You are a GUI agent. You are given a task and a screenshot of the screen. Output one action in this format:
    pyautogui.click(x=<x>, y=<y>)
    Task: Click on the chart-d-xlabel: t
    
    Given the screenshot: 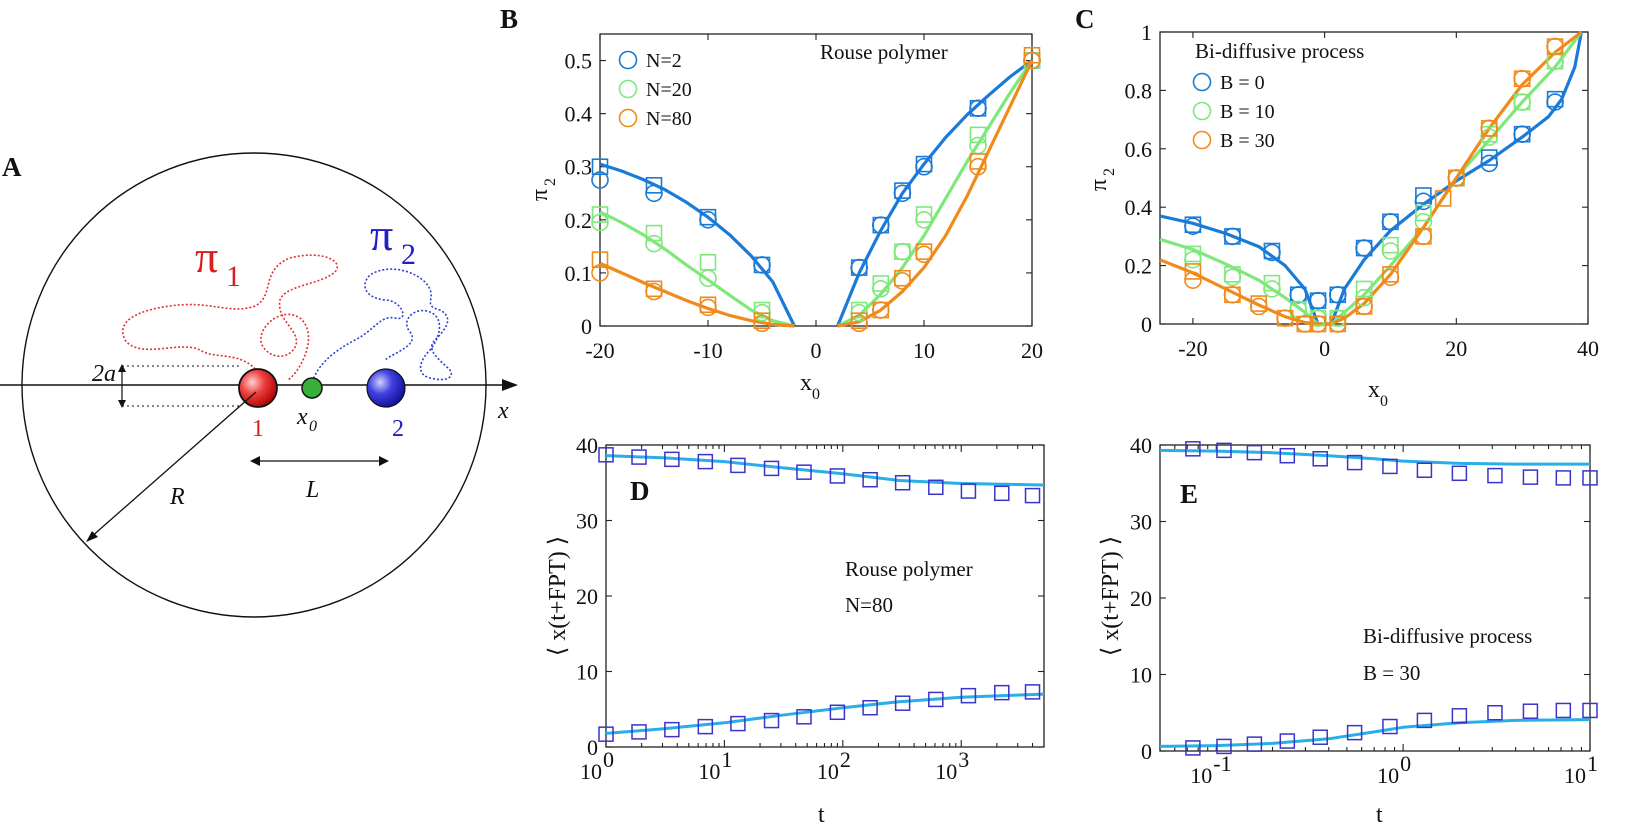 What is the action you would take?
    pyautogui.click(x=821, y=815)
    